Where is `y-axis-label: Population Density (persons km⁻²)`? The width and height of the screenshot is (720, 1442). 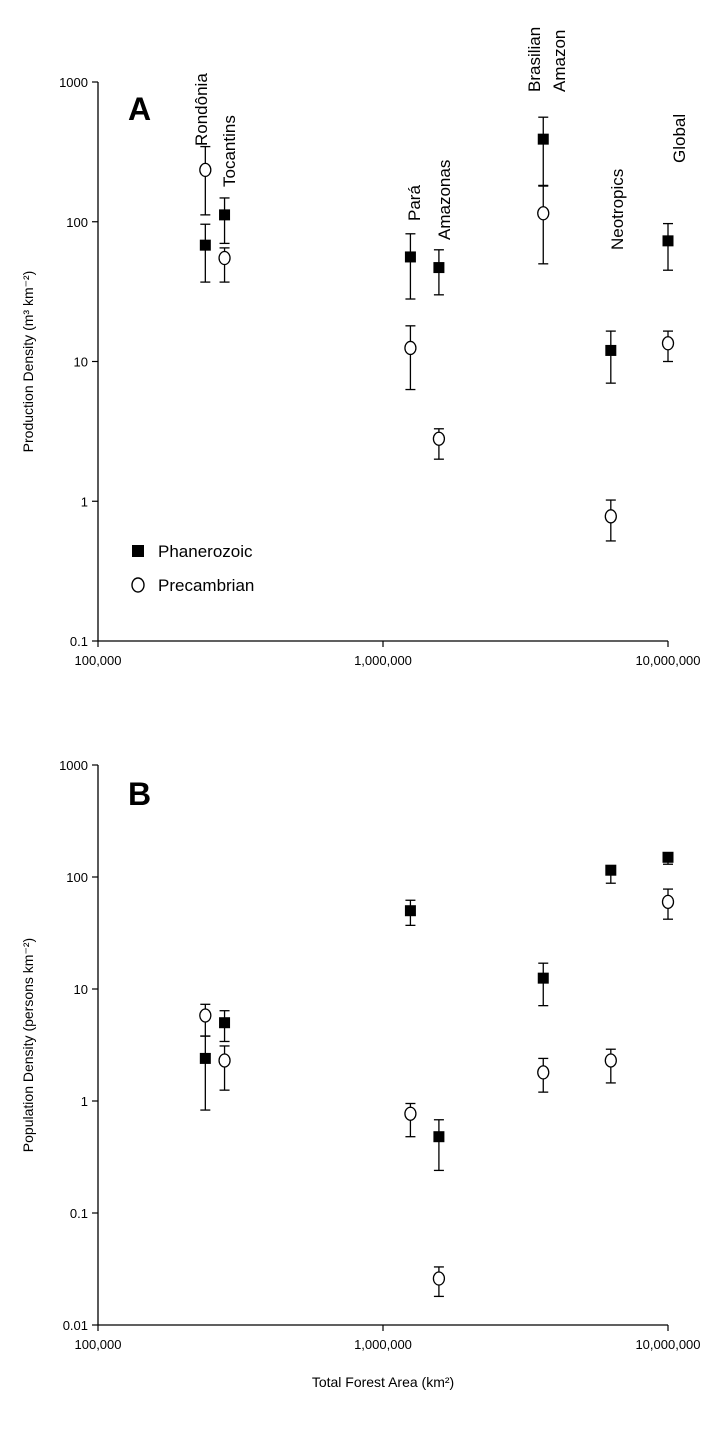
y-axis-label: Population Density (persons km⁻²) is located at coordinates (28, 1045).